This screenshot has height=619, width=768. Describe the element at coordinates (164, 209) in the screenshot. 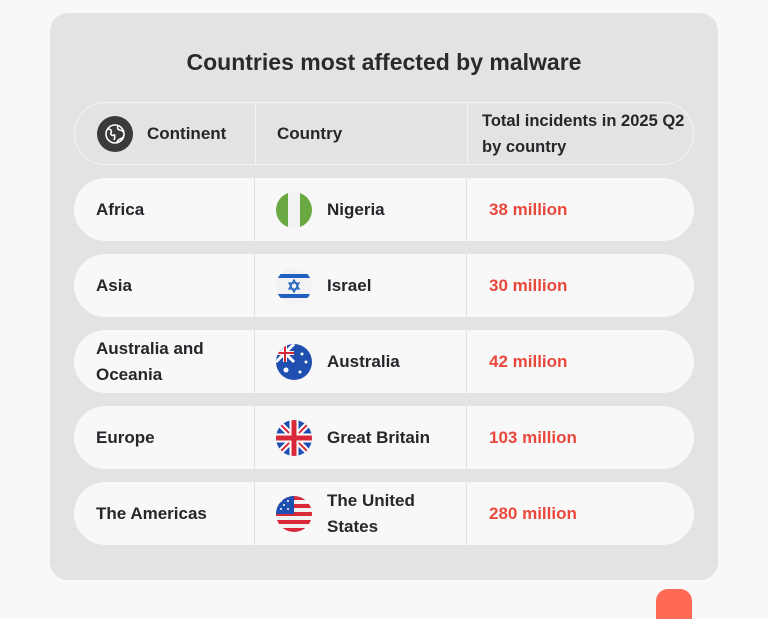

I see `continent-cell: Africa` at that location.